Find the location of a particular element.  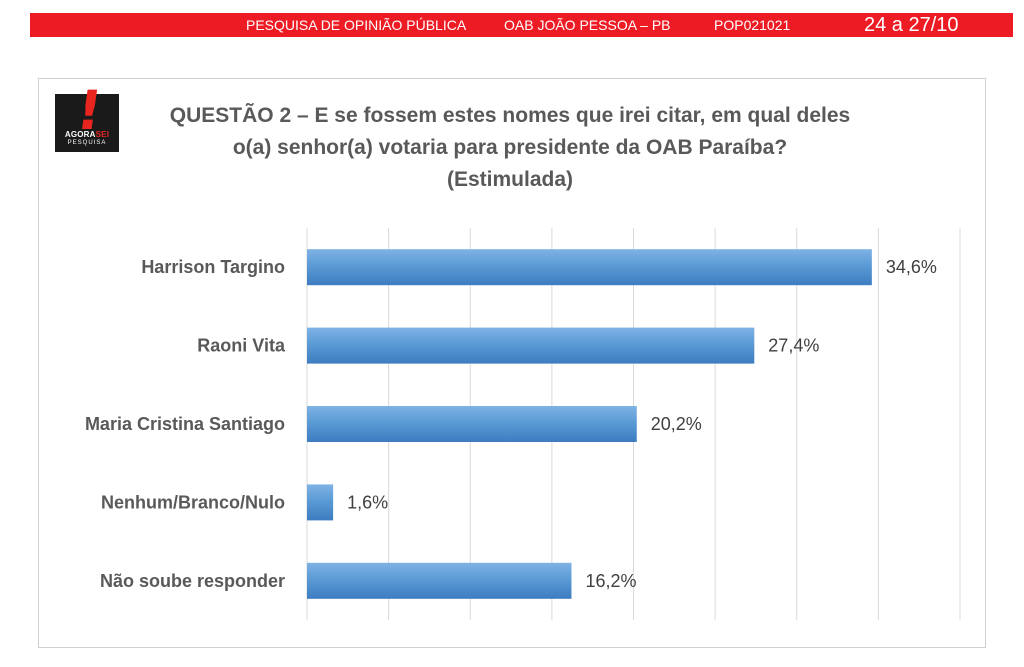

value-label: 27,4% is located at coordinates (793, 346).